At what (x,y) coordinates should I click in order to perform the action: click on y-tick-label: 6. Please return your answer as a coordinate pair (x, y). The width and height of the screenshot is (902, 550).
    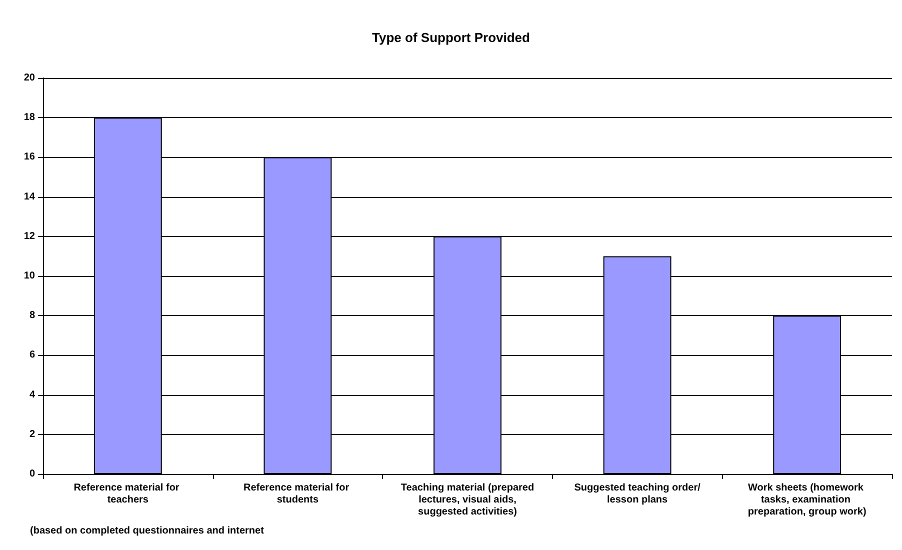
    Looking at the image, I should click on (32, 355).